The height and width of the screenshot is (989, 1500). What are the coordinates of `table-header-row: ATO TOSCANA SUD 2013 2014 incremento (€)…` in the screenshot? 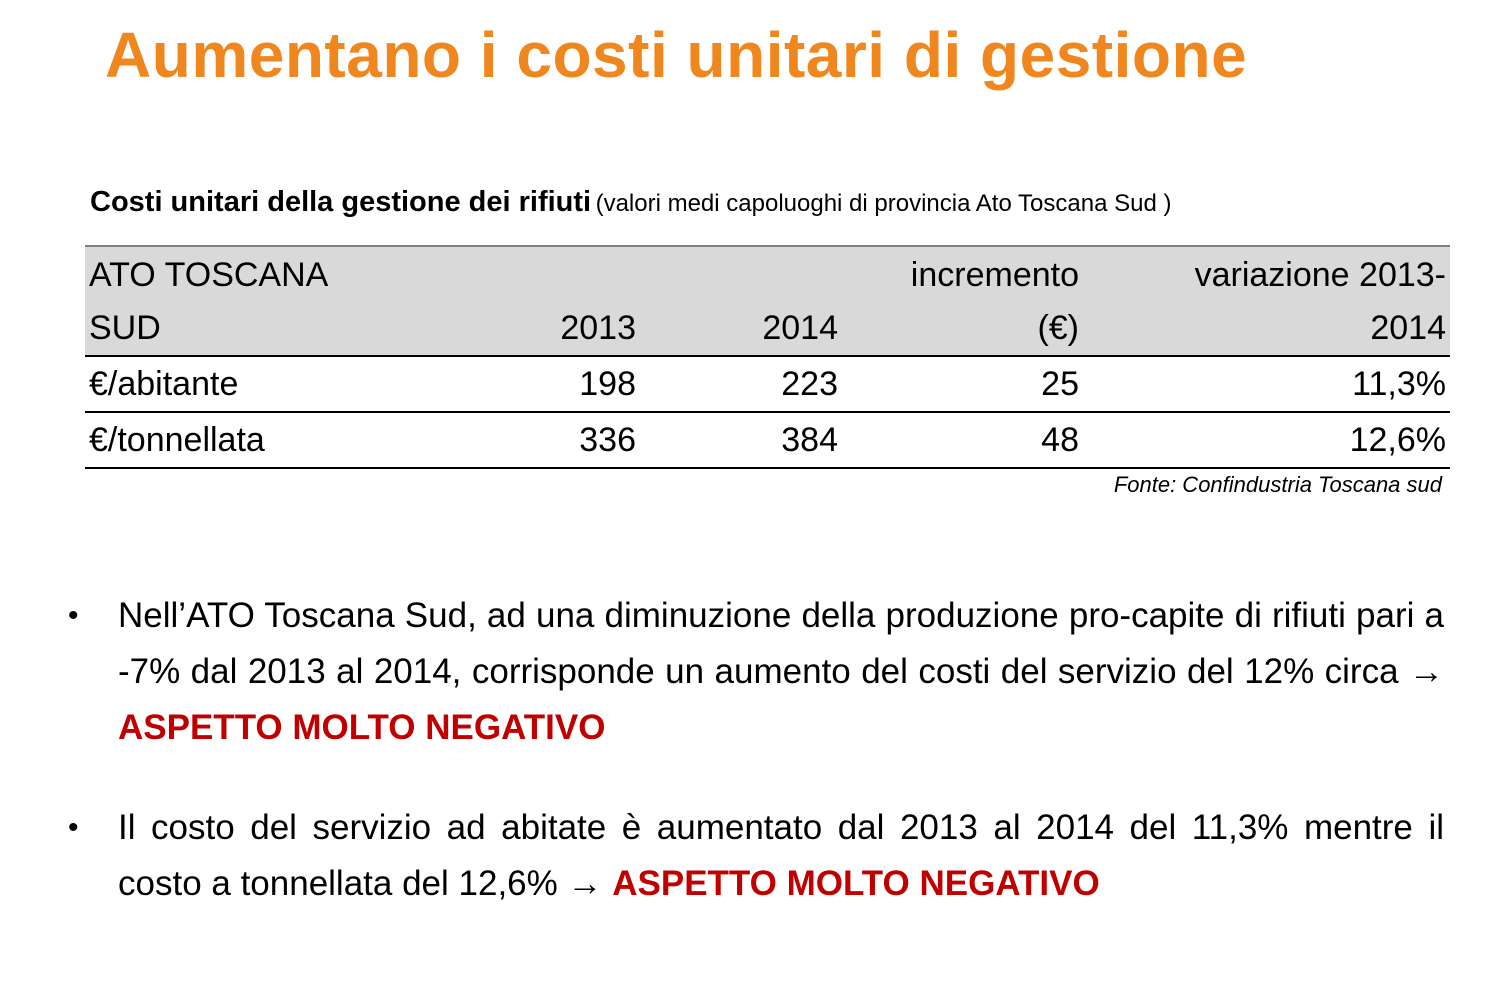 It's located at (767, 301).